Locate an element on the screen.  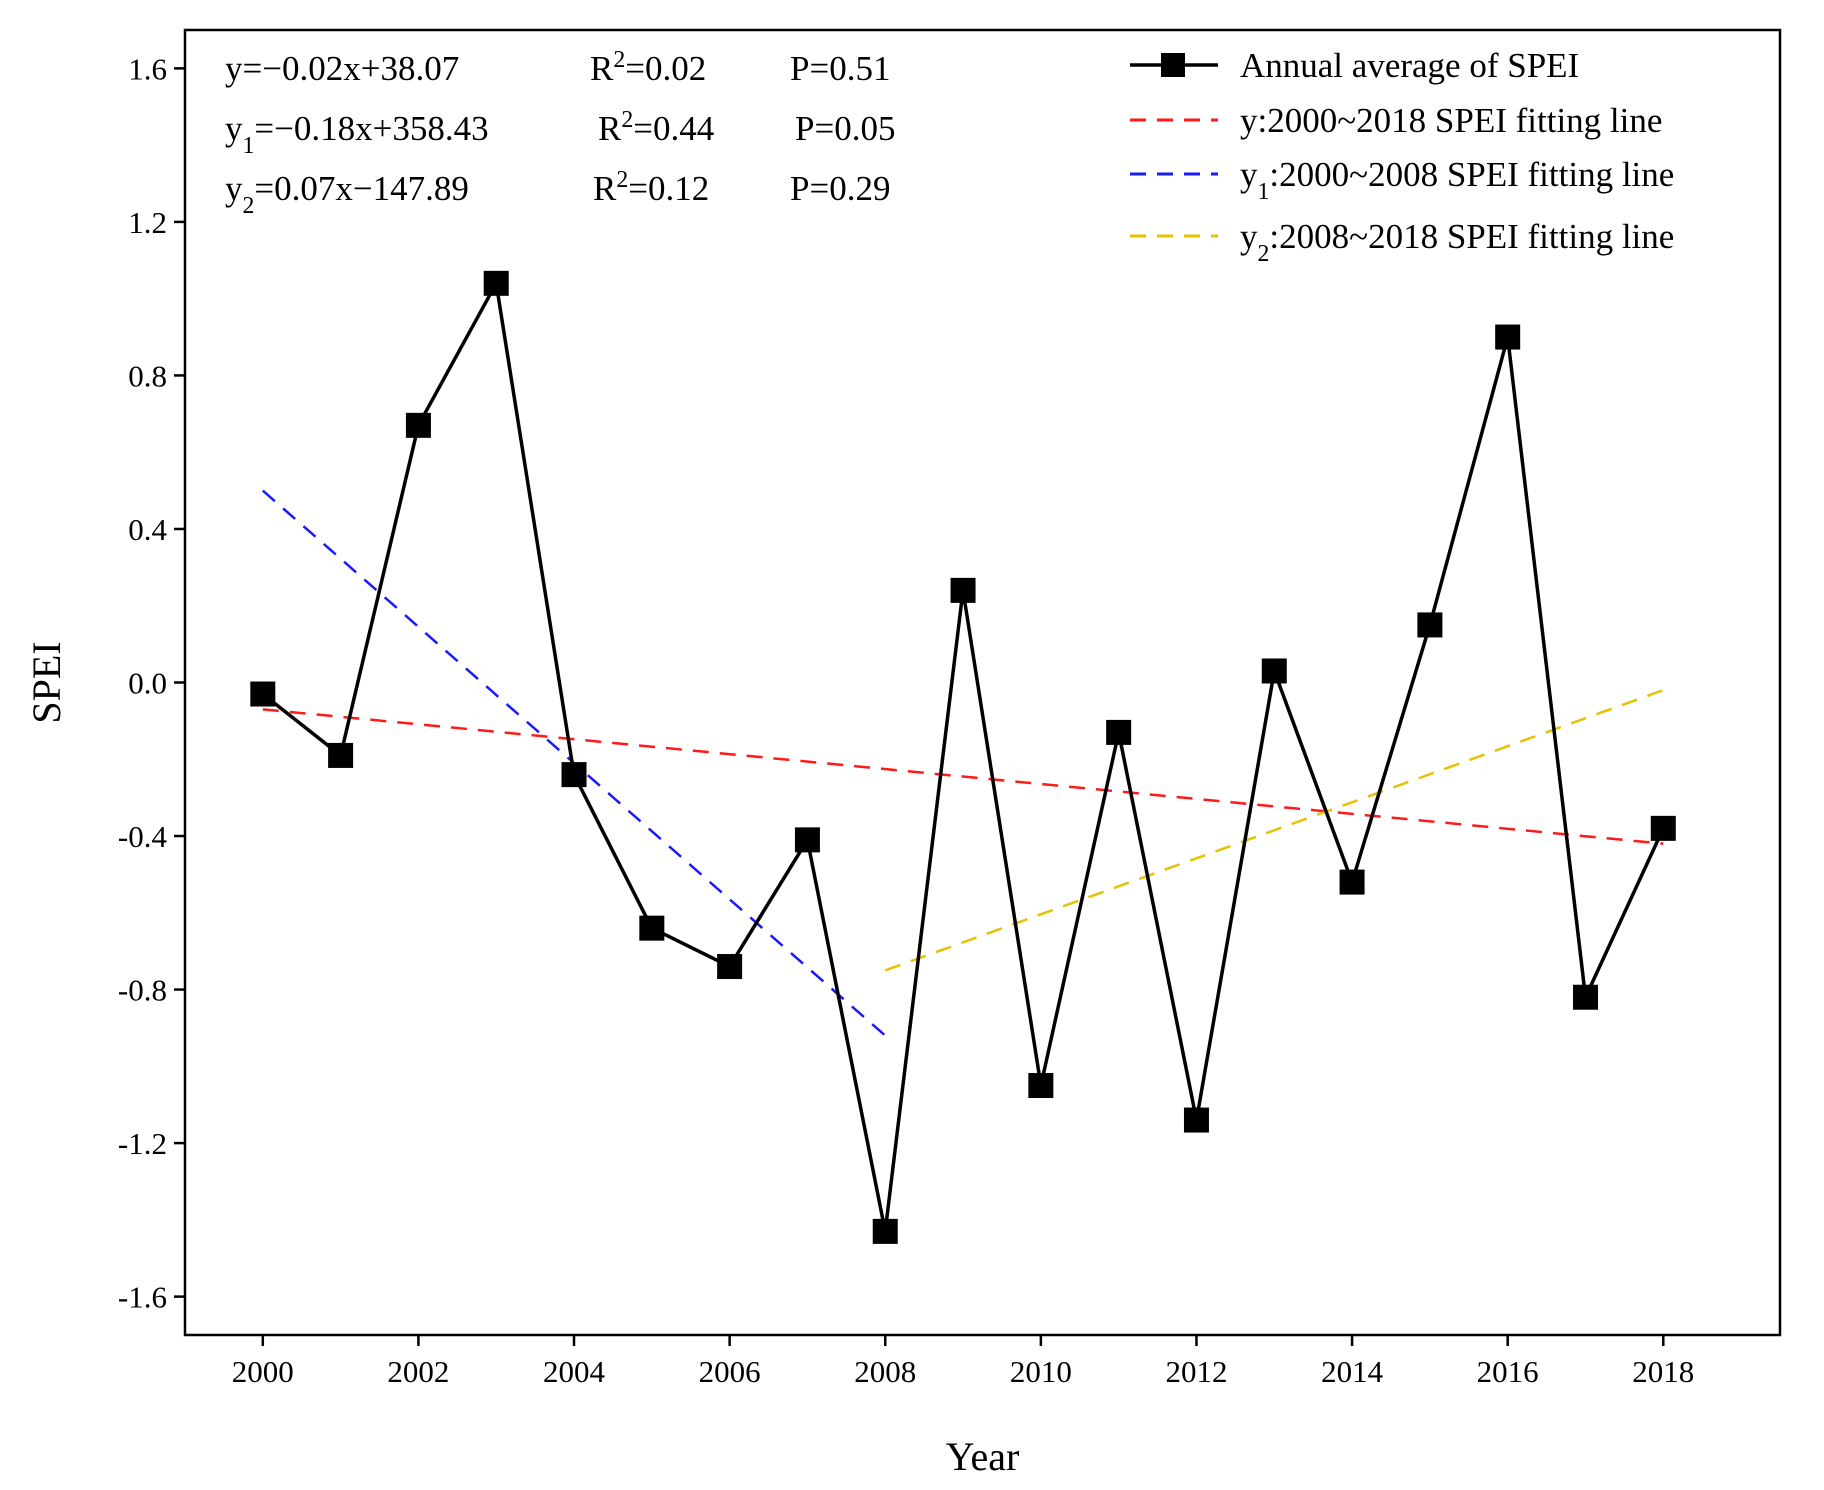
x-tick-label: 2012 is located at coordinates (1196, 1371).